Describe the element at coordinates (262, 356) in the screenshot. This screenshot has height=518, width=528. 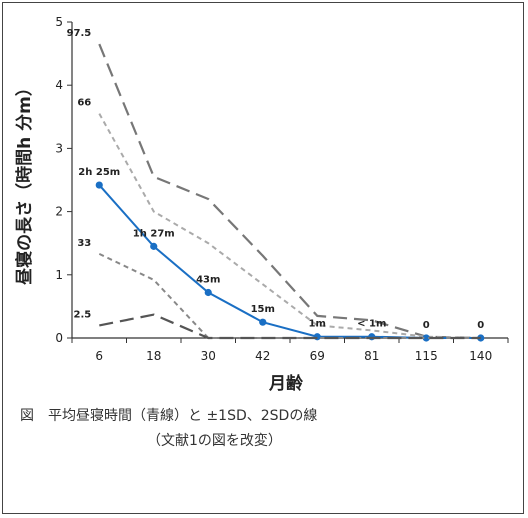
I see `x-tick-label: 42` at that location.